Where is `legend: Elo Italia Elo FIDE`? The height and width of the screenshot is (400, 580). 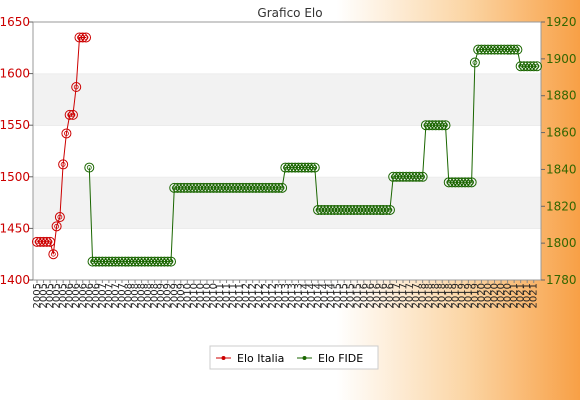 legend: Elo Italia Elo FIDE is located at coordinates (294, 357).